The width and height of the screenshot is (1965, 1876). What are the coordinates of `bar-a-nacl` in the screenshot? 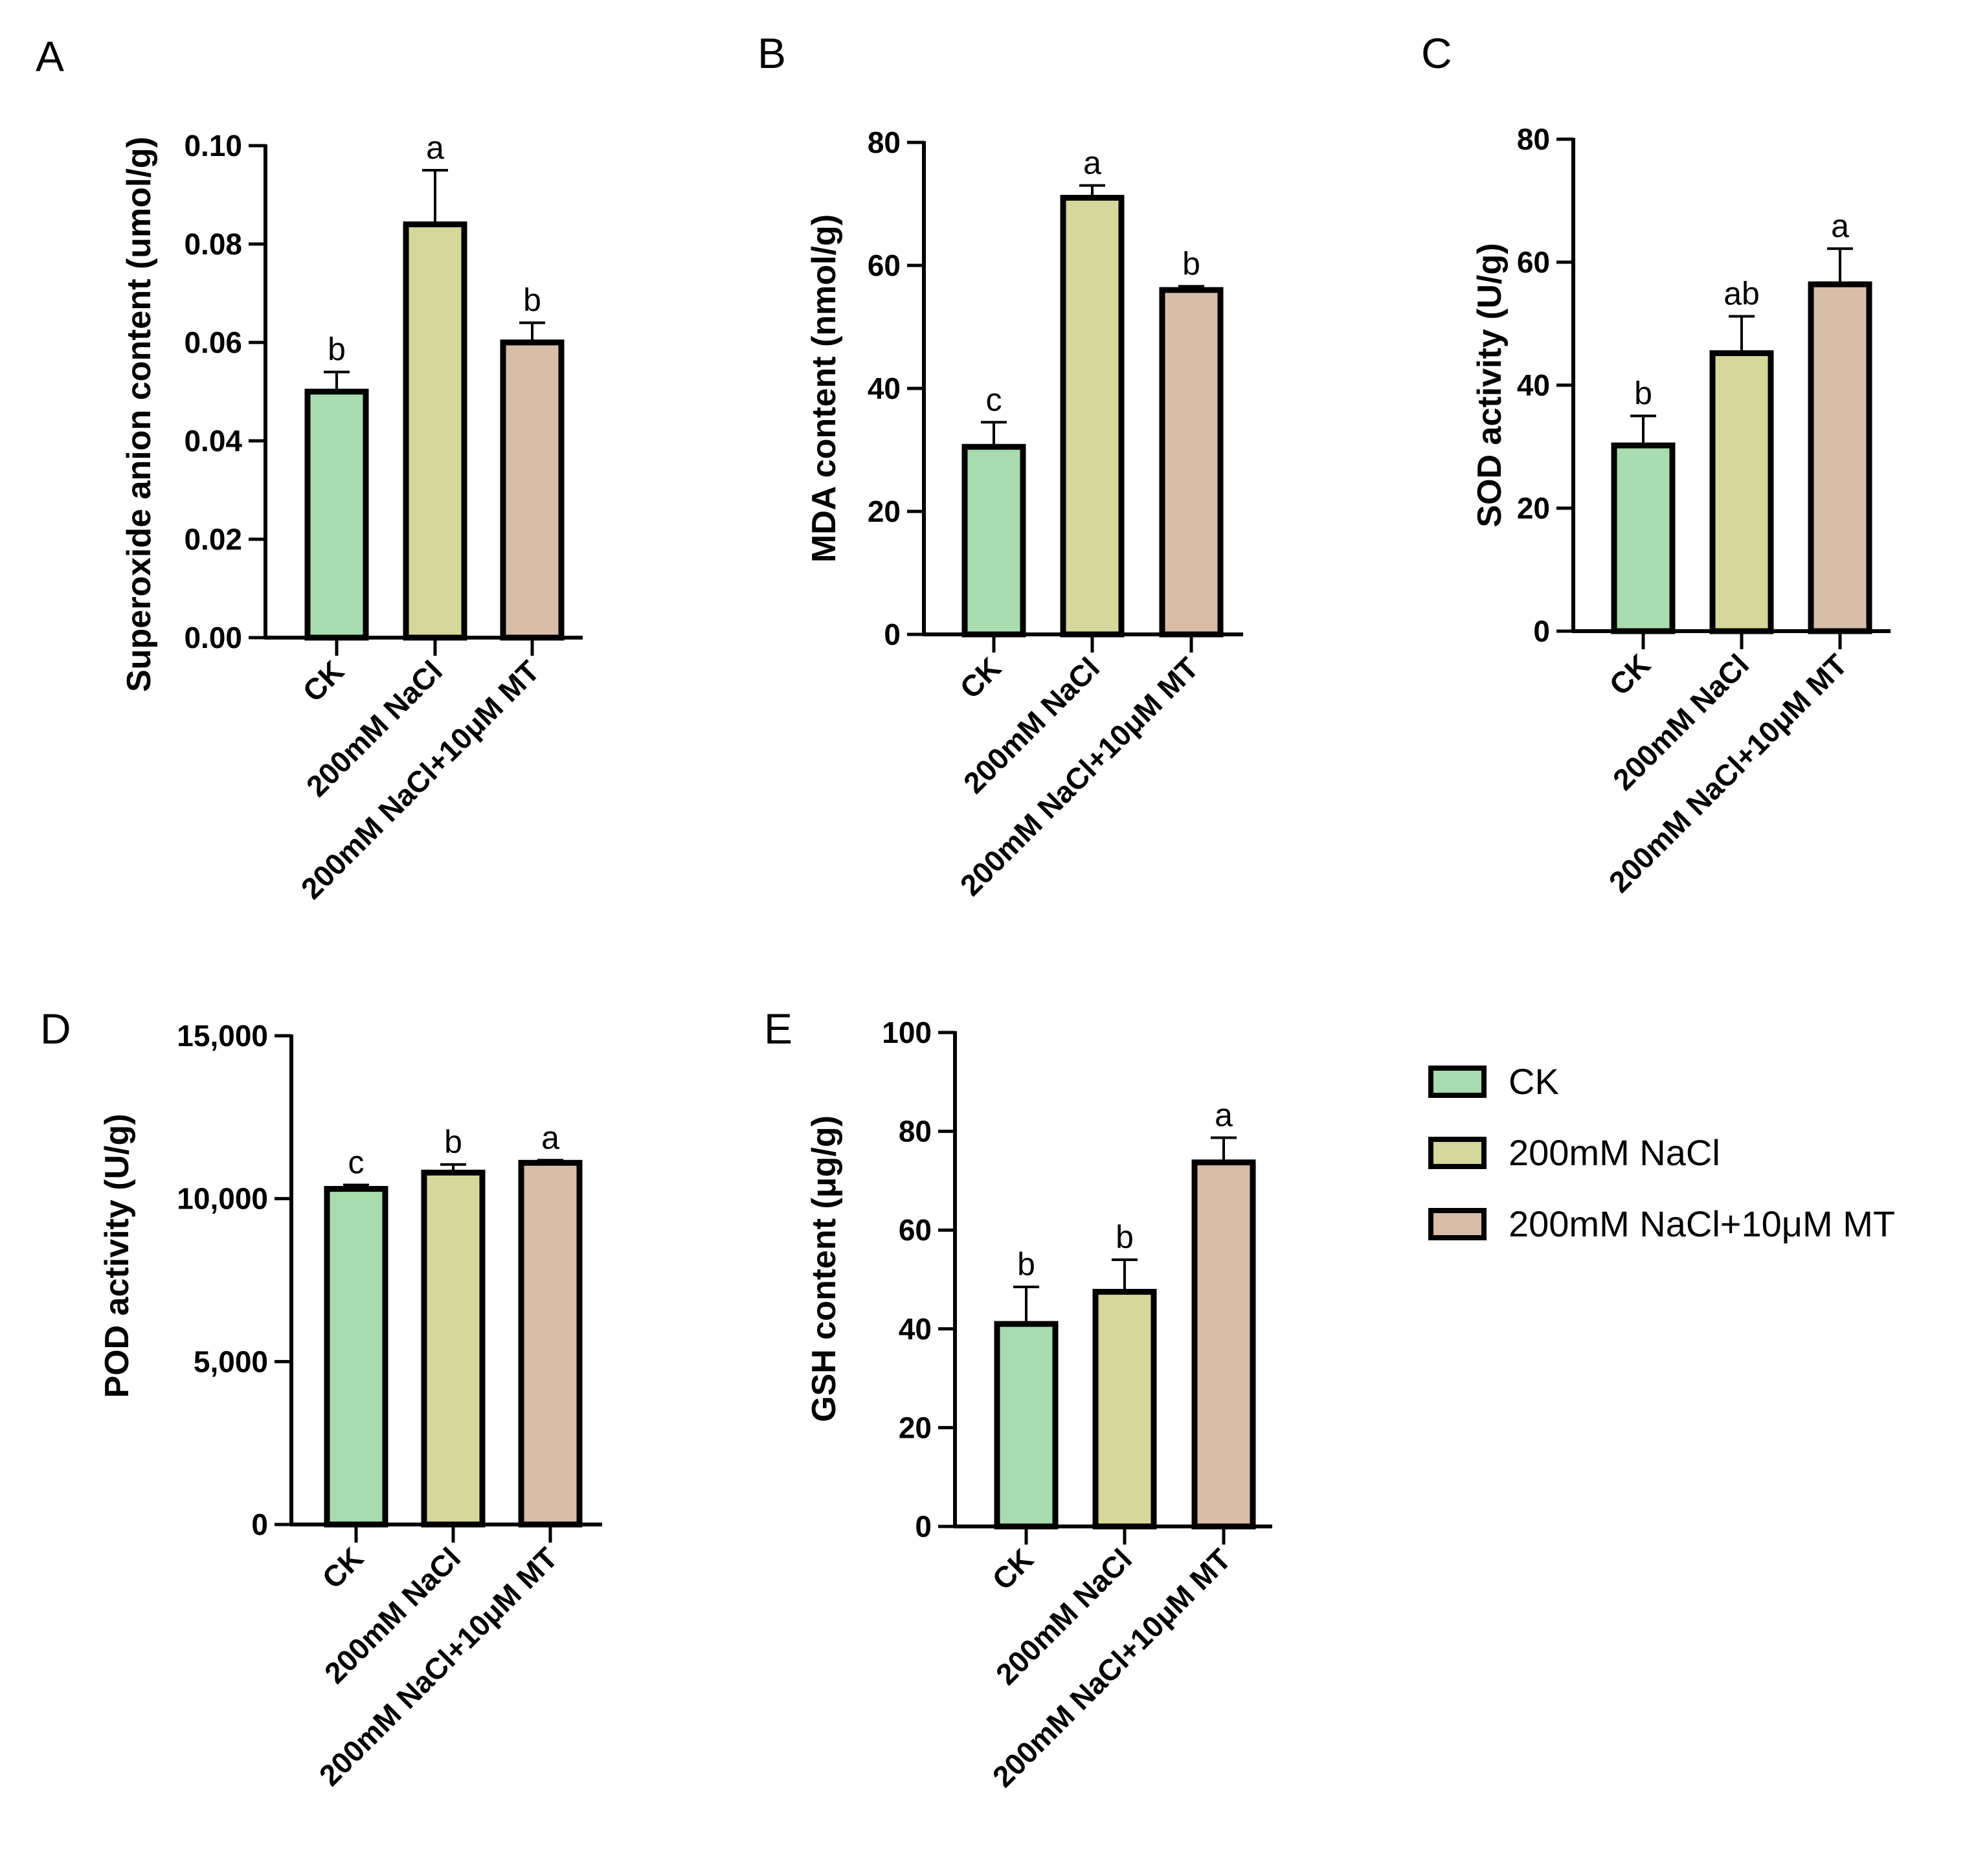 It's located at (435, 431).